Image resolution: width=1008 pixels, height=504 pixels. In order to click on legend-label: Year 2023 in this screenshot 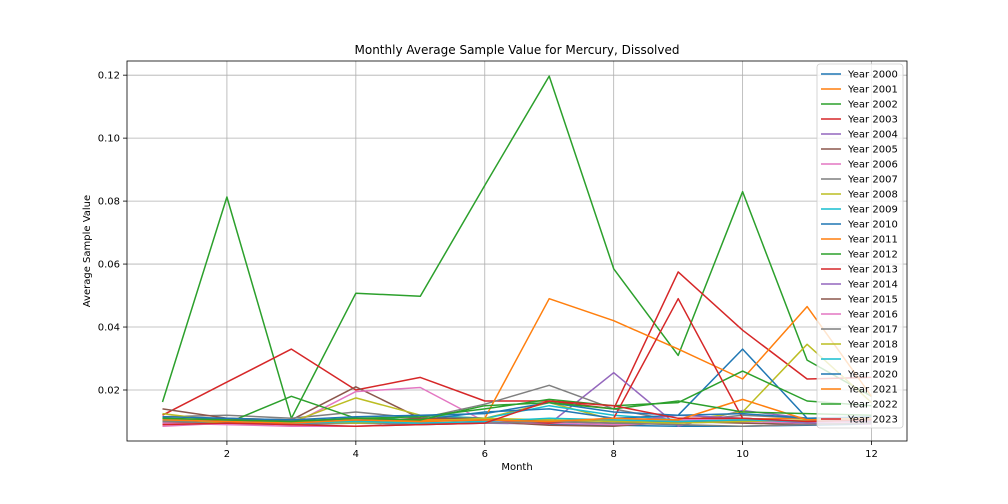, I will do `click(872, 420)`.